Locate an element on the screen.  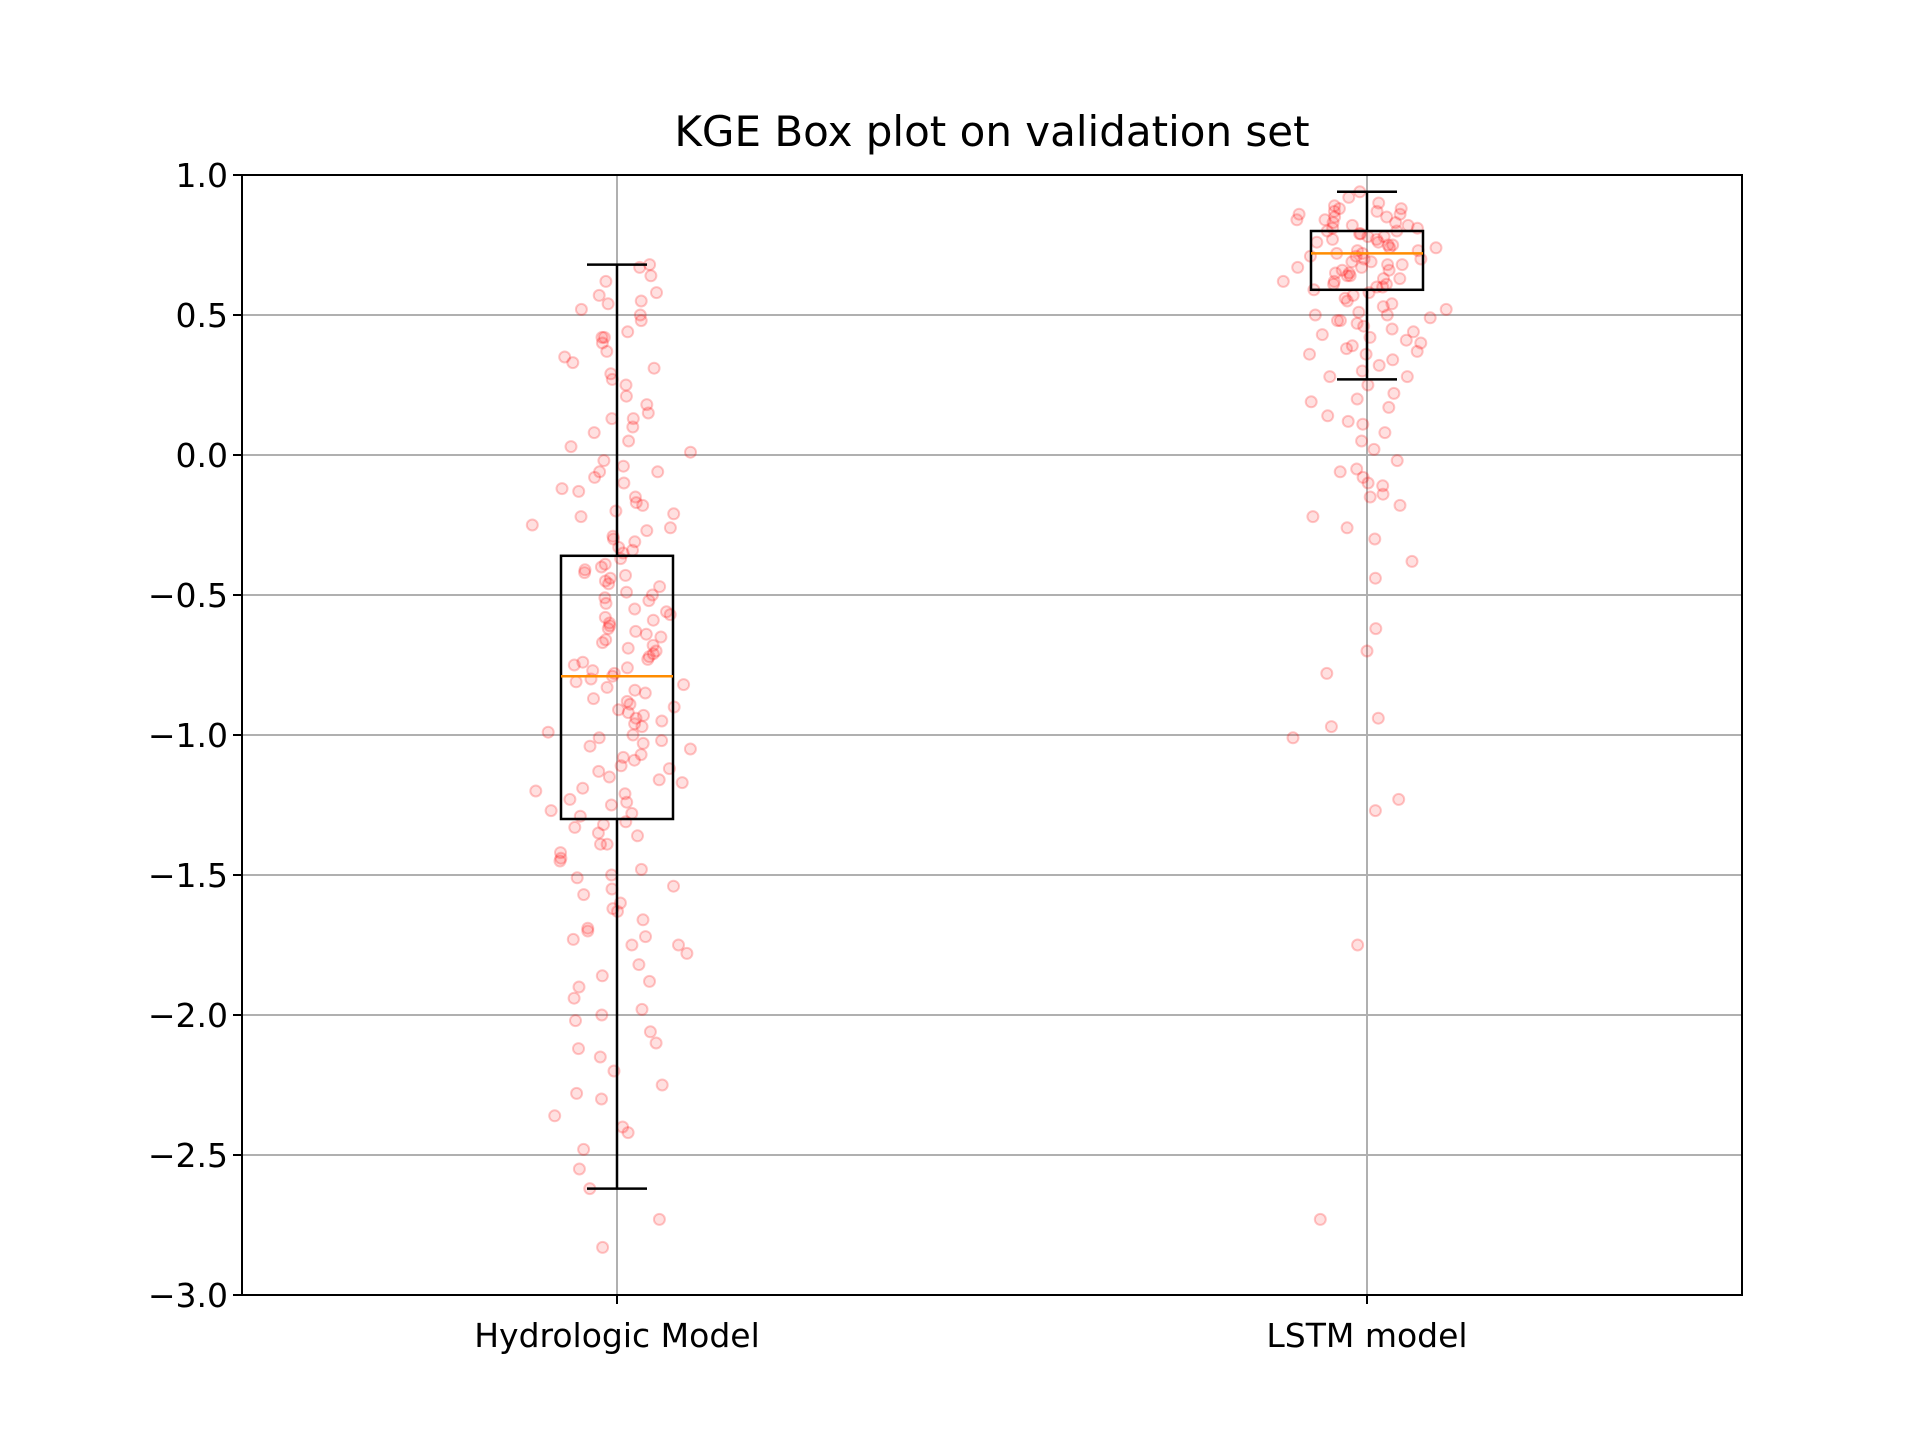
y-tick-label: −2.5 is located at coordinates (188, 1155).